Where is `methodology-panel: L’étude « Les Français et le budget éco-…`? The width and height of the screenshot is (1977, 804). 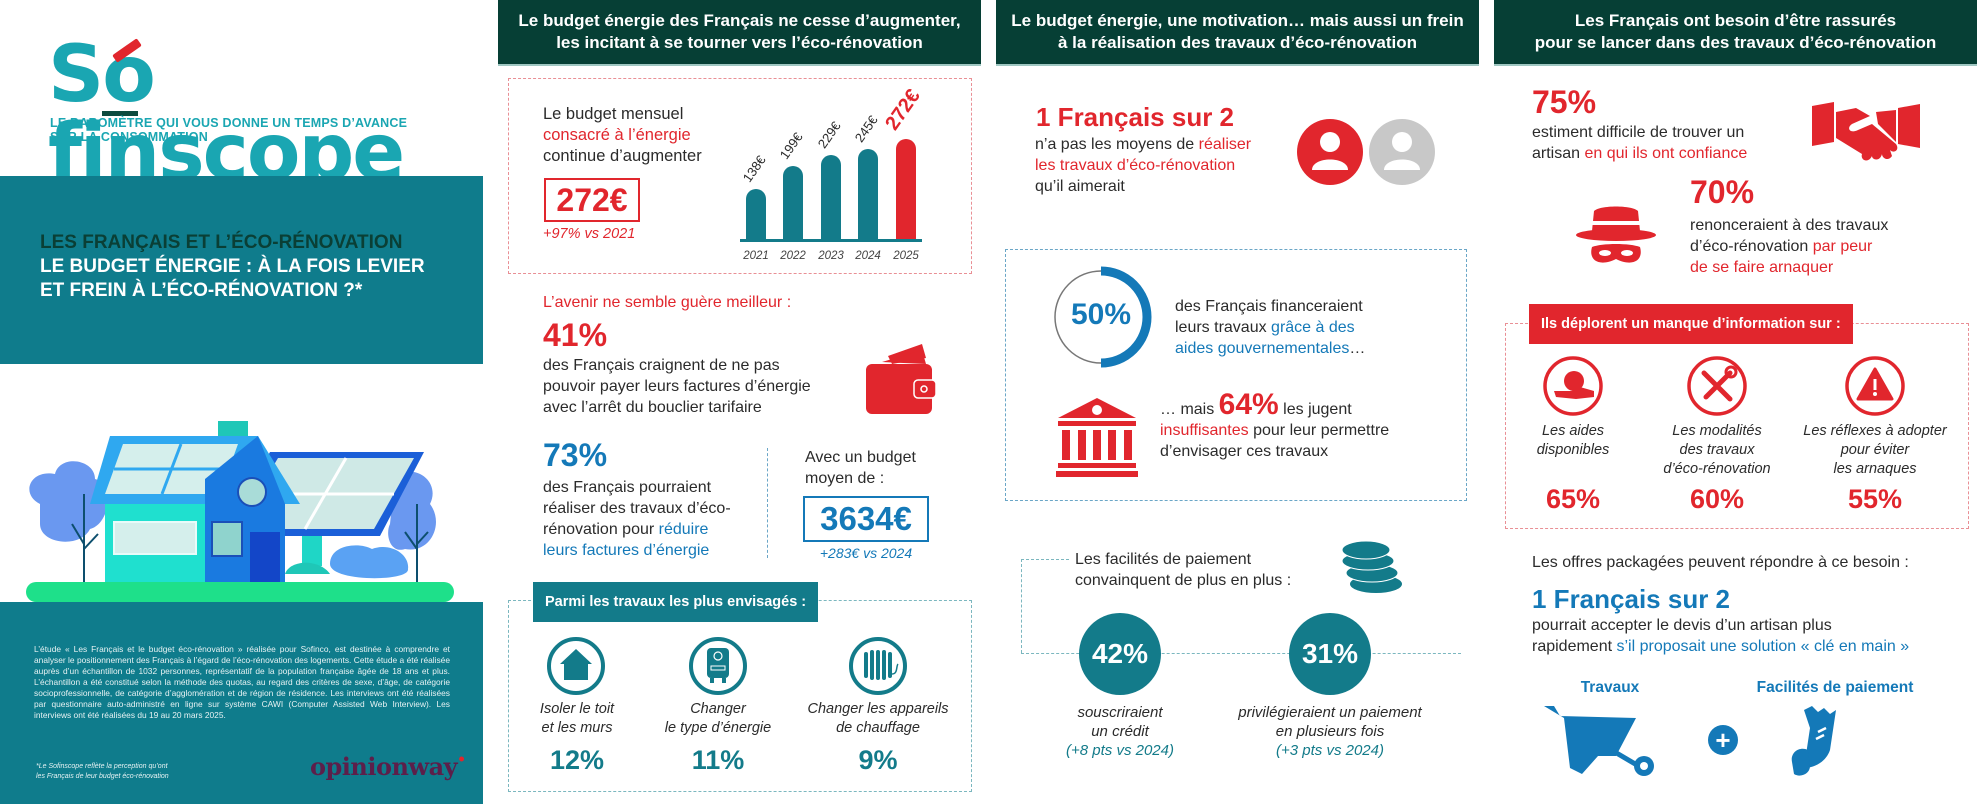 methodology-panel: L’étude « Les Français et le budget éco-… is located at coordinates (241, 703).